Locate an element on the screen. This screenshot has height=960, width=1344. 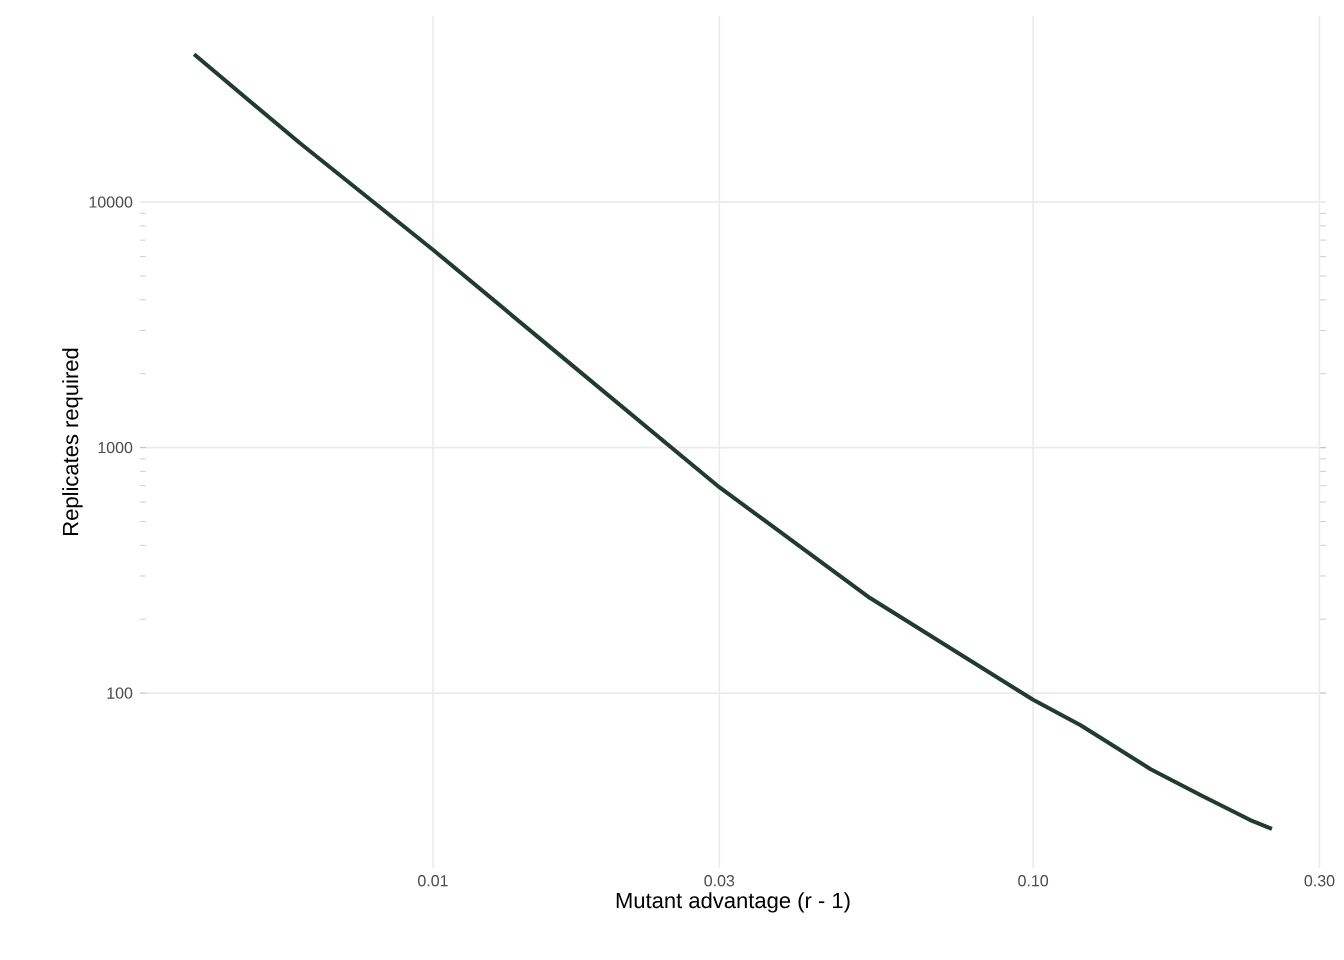
y-axis-title: Replicates required is located at coordinates (72, 441).